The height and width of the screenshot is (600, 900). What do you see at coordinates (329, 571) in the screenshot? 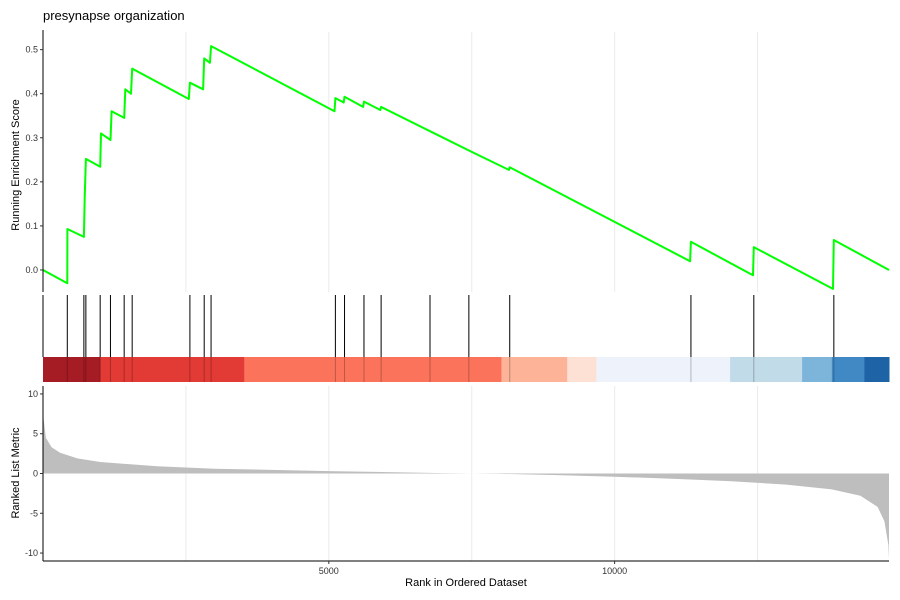
I see `x-tick-label: 5000` at bounding box center [329, 571].